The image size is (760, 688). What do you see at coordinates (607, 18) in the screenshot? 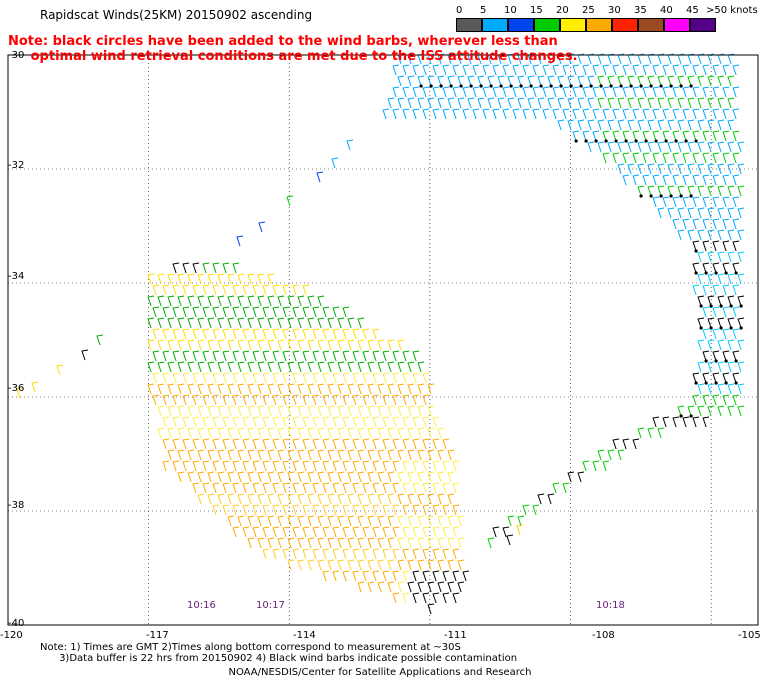
I see `speed-legend: 0 5 10 15 20 25 30 35 40 45 >50 knots` at bounding box center [607, 18].